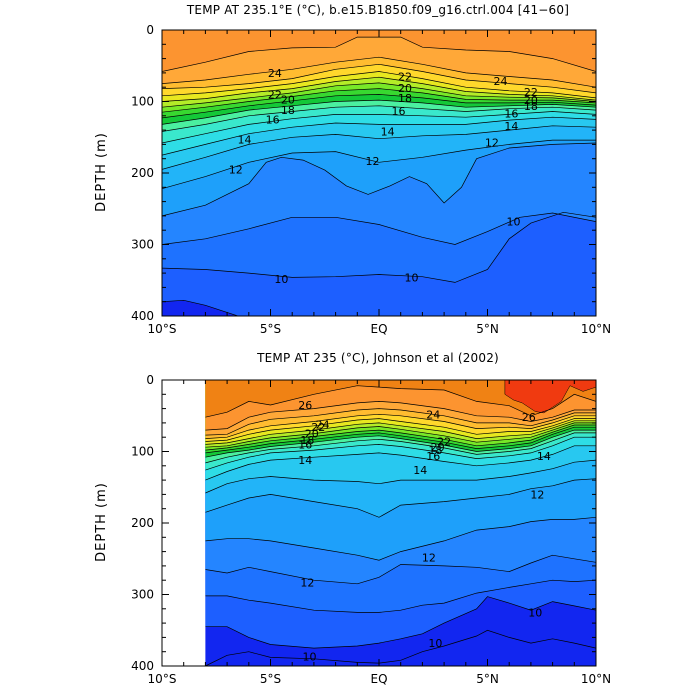 This screenshot has width=700, height=700. I want to click on x-tick-label: 5°N, so click(487, 679).